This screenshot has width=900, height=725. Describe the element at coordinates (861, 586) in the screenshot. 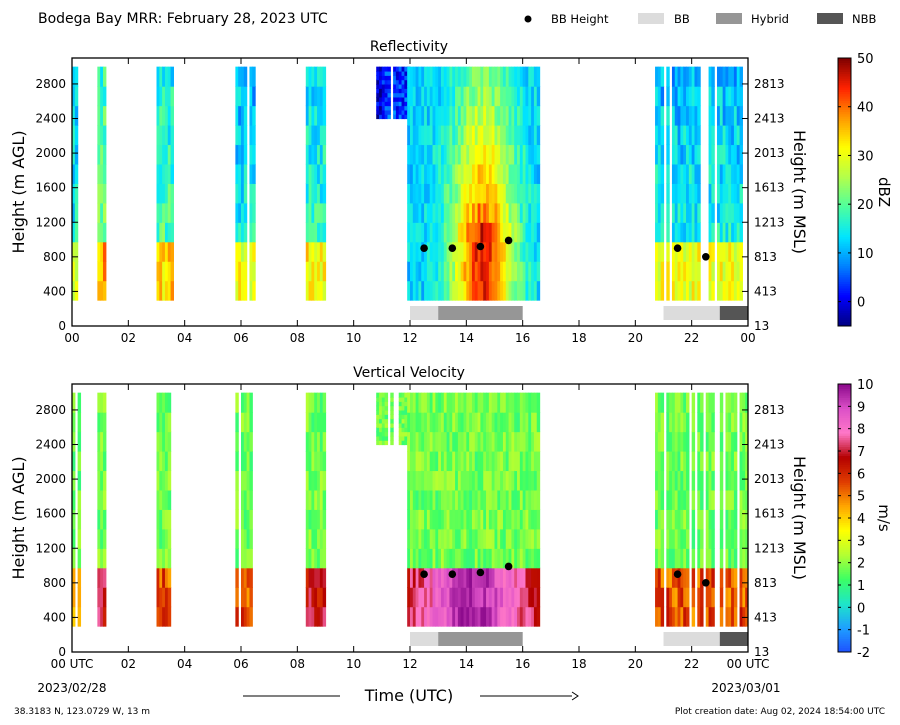

I see `colorbar-tick-label: 1` at that location.